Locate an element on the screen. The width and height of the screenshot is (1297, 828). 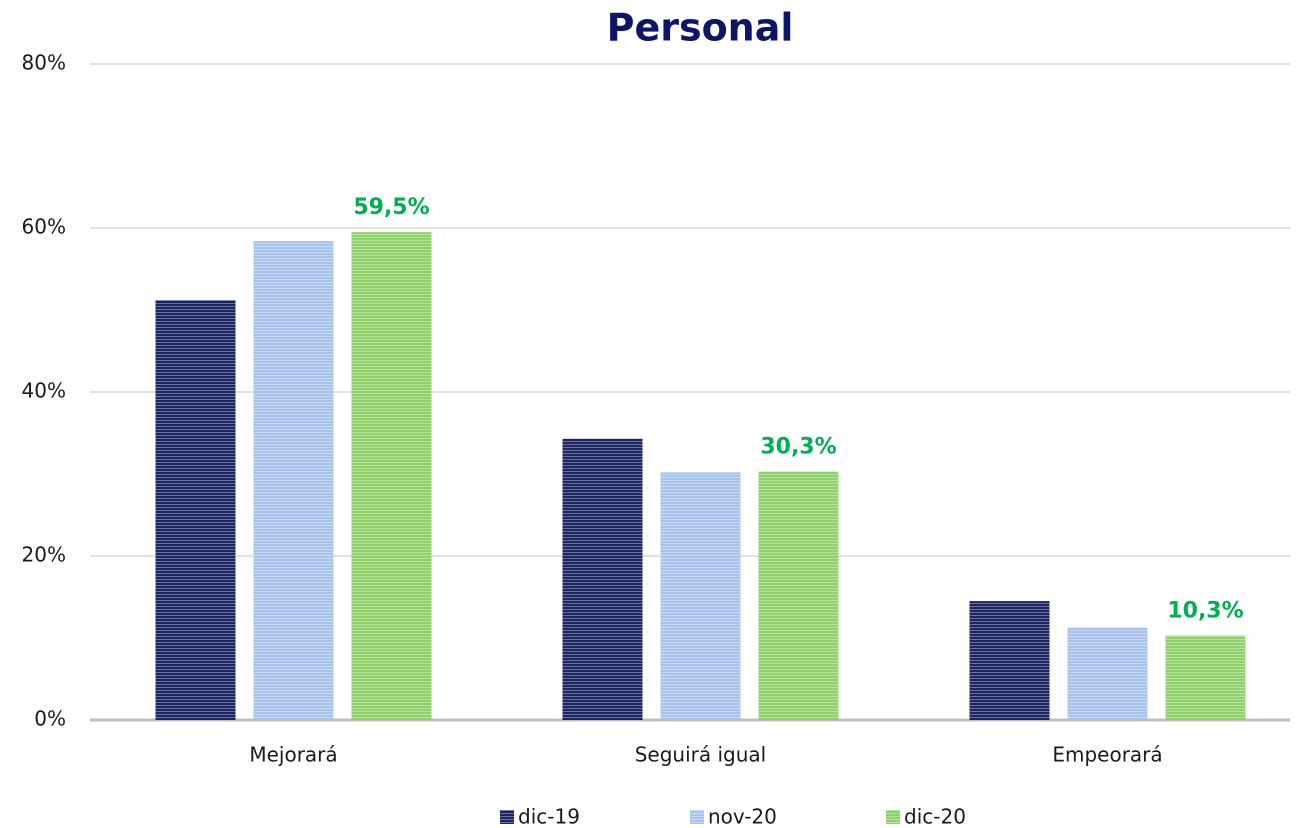
data-label: 10,3% is located at coordinates (1205, 611).